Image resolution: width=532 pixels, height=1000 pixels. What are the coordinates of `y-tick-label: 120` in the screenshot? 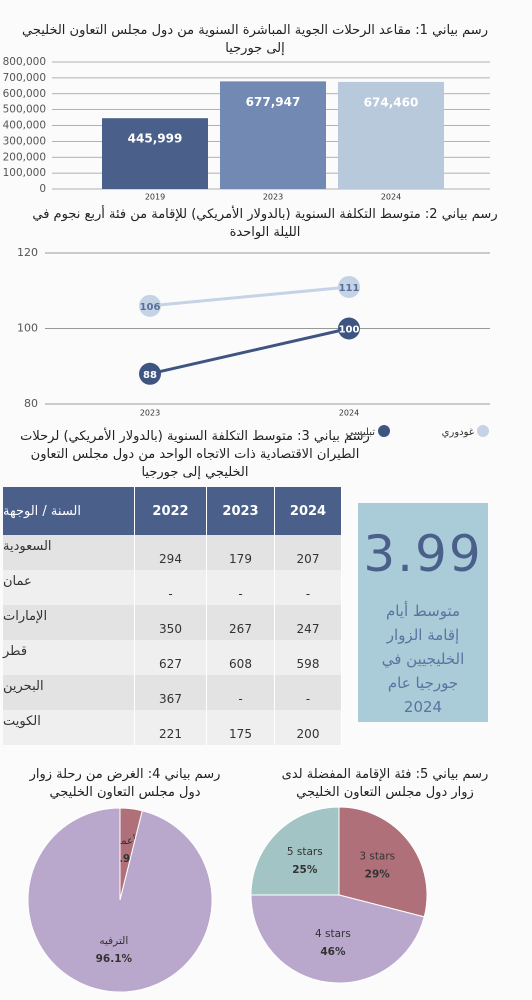 It's located at (27, 252).